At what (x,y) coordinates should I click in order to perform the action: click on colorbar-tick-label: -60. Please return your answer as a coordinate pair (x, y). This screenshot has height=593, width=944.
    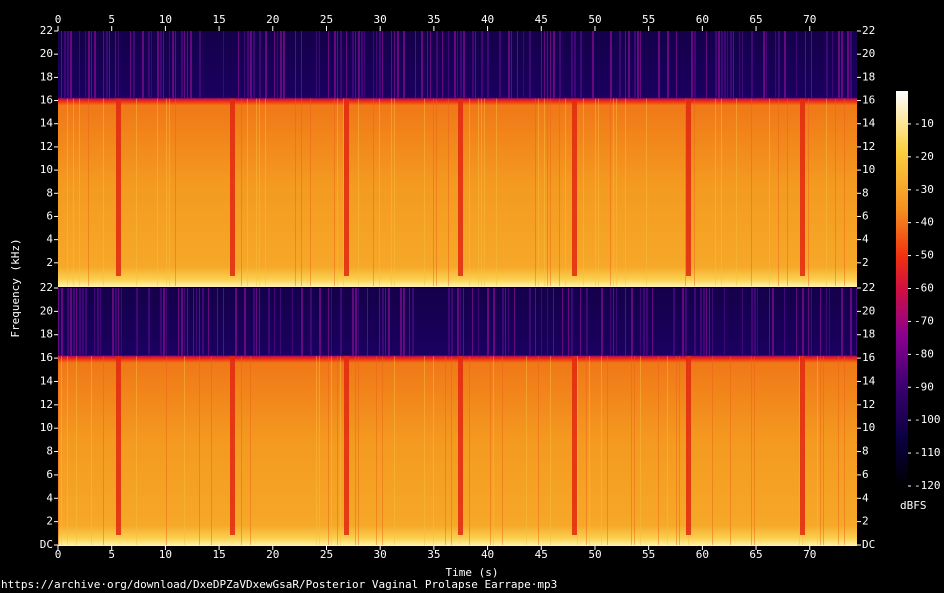
    Looking at the image, I should click on (924, 288).